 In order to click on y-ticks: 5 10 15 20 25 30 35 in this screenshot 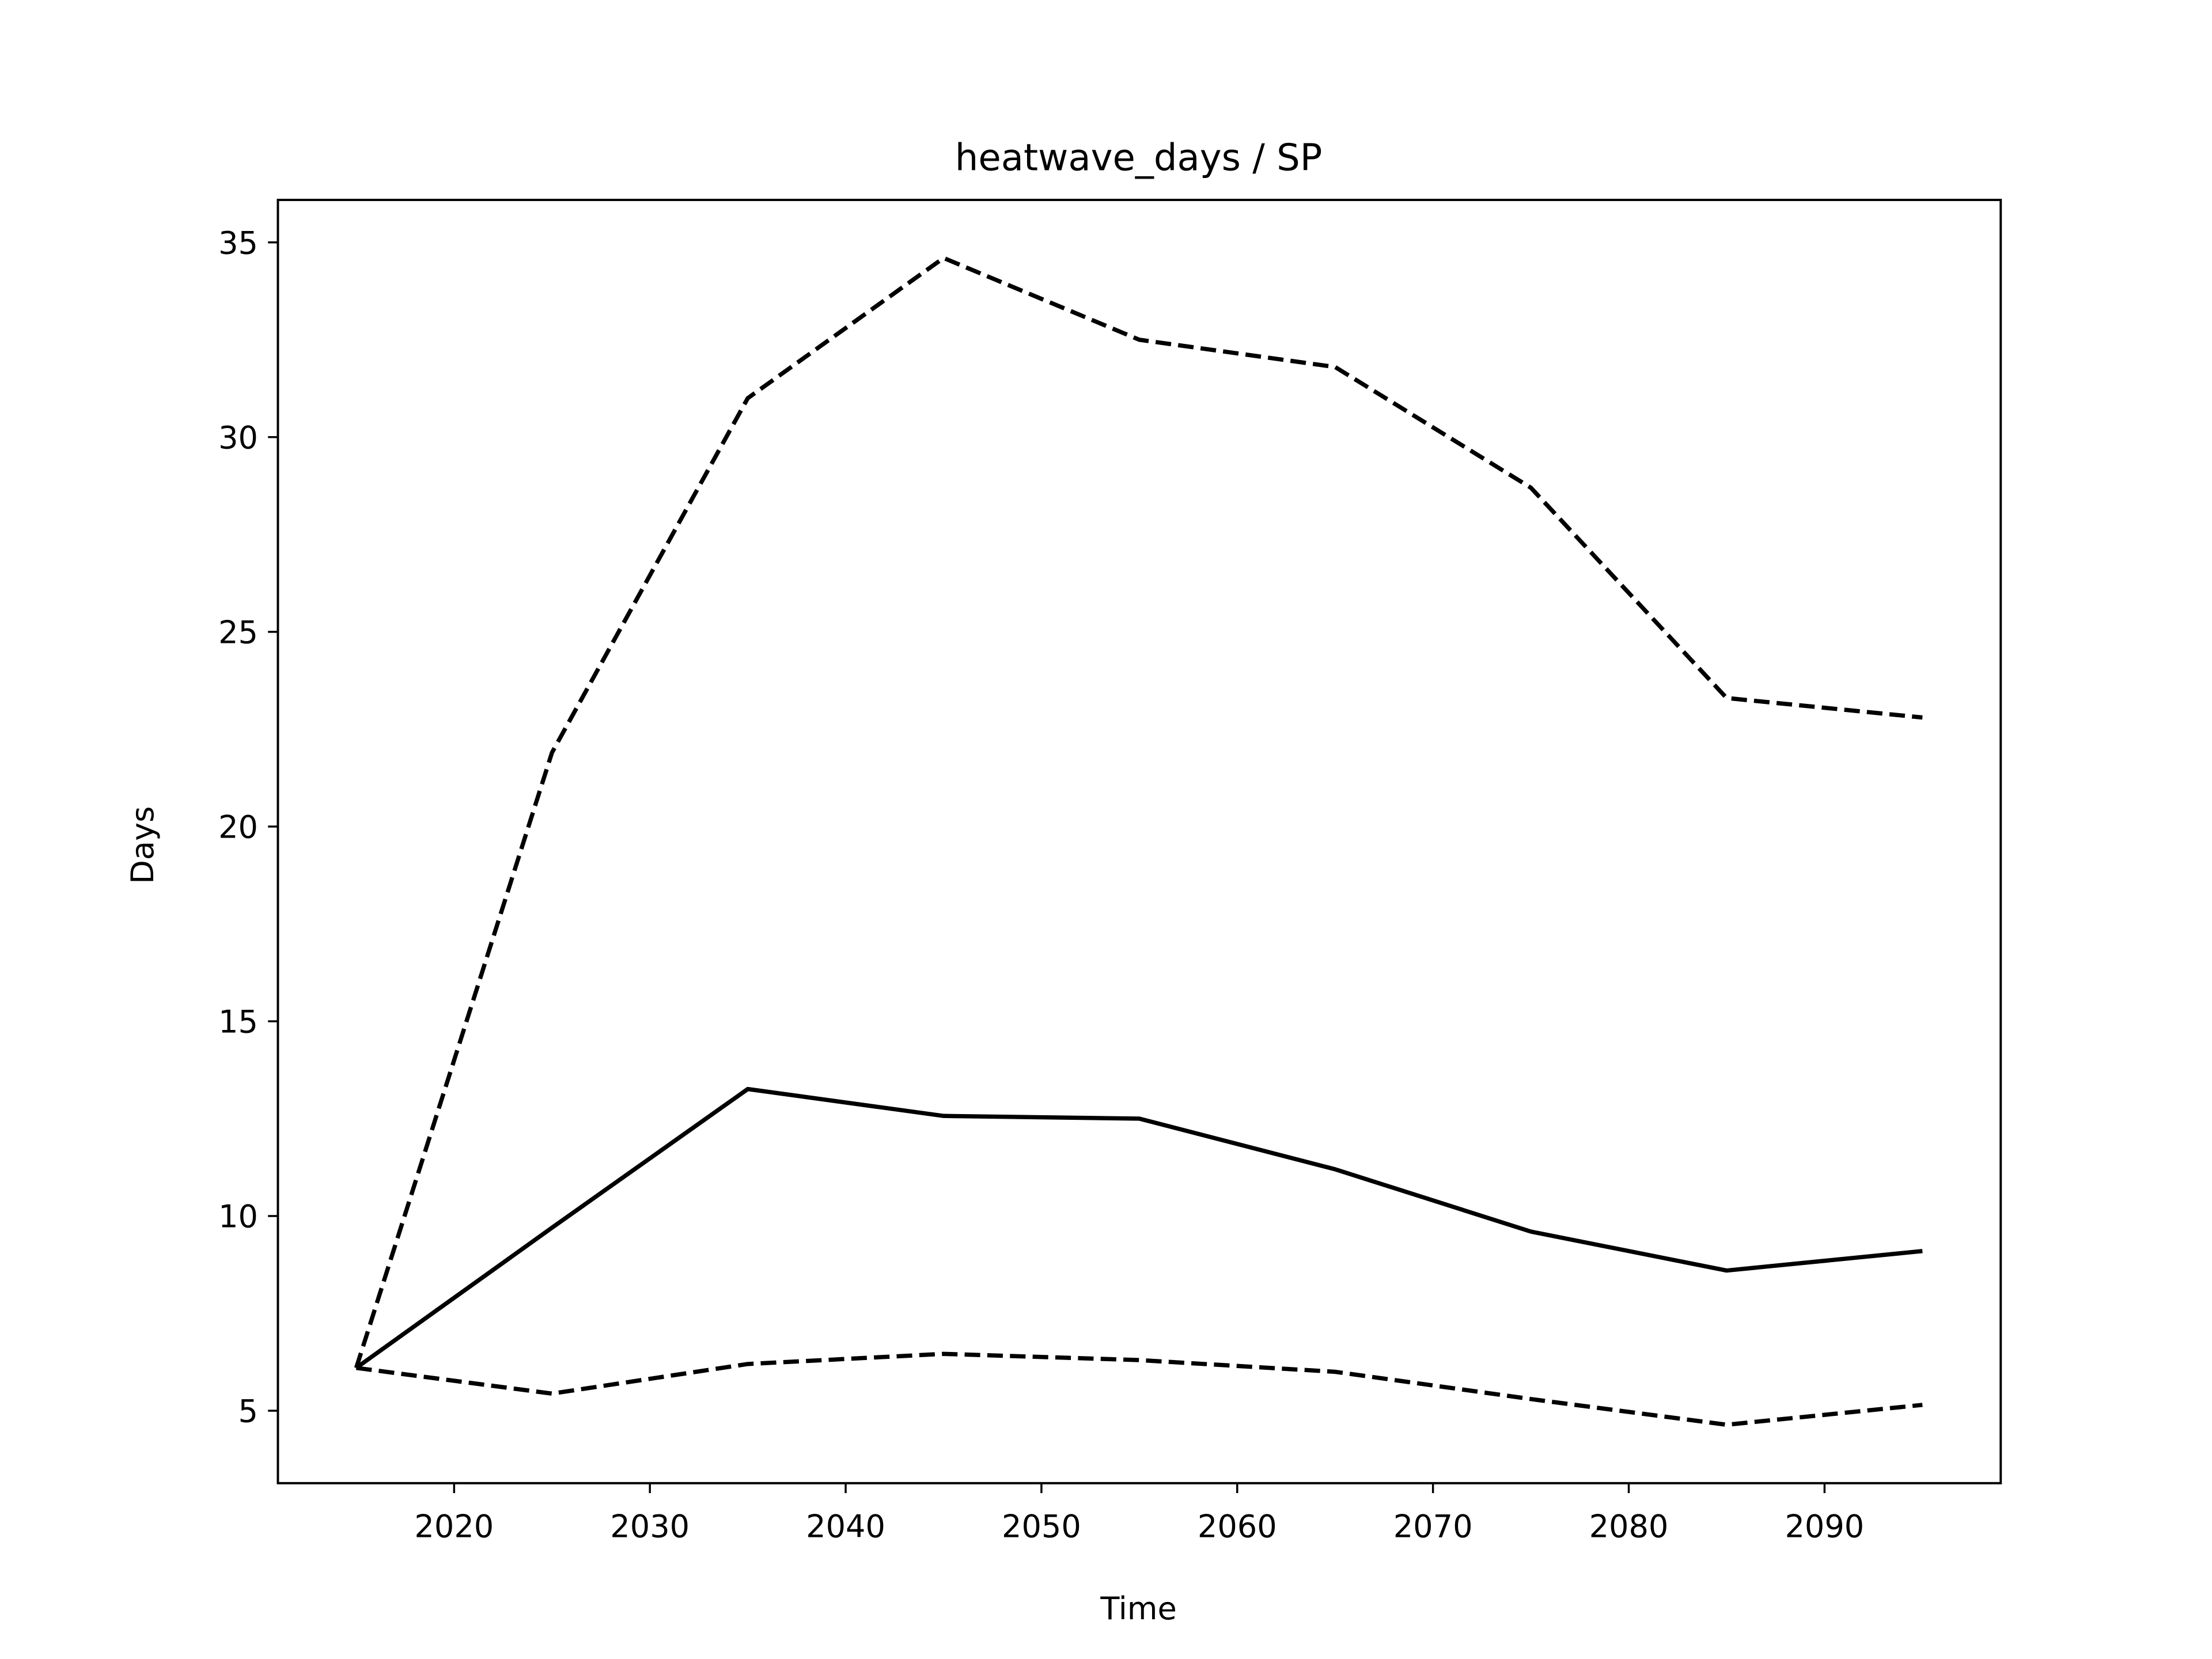, I will do `click(248, 827)`.